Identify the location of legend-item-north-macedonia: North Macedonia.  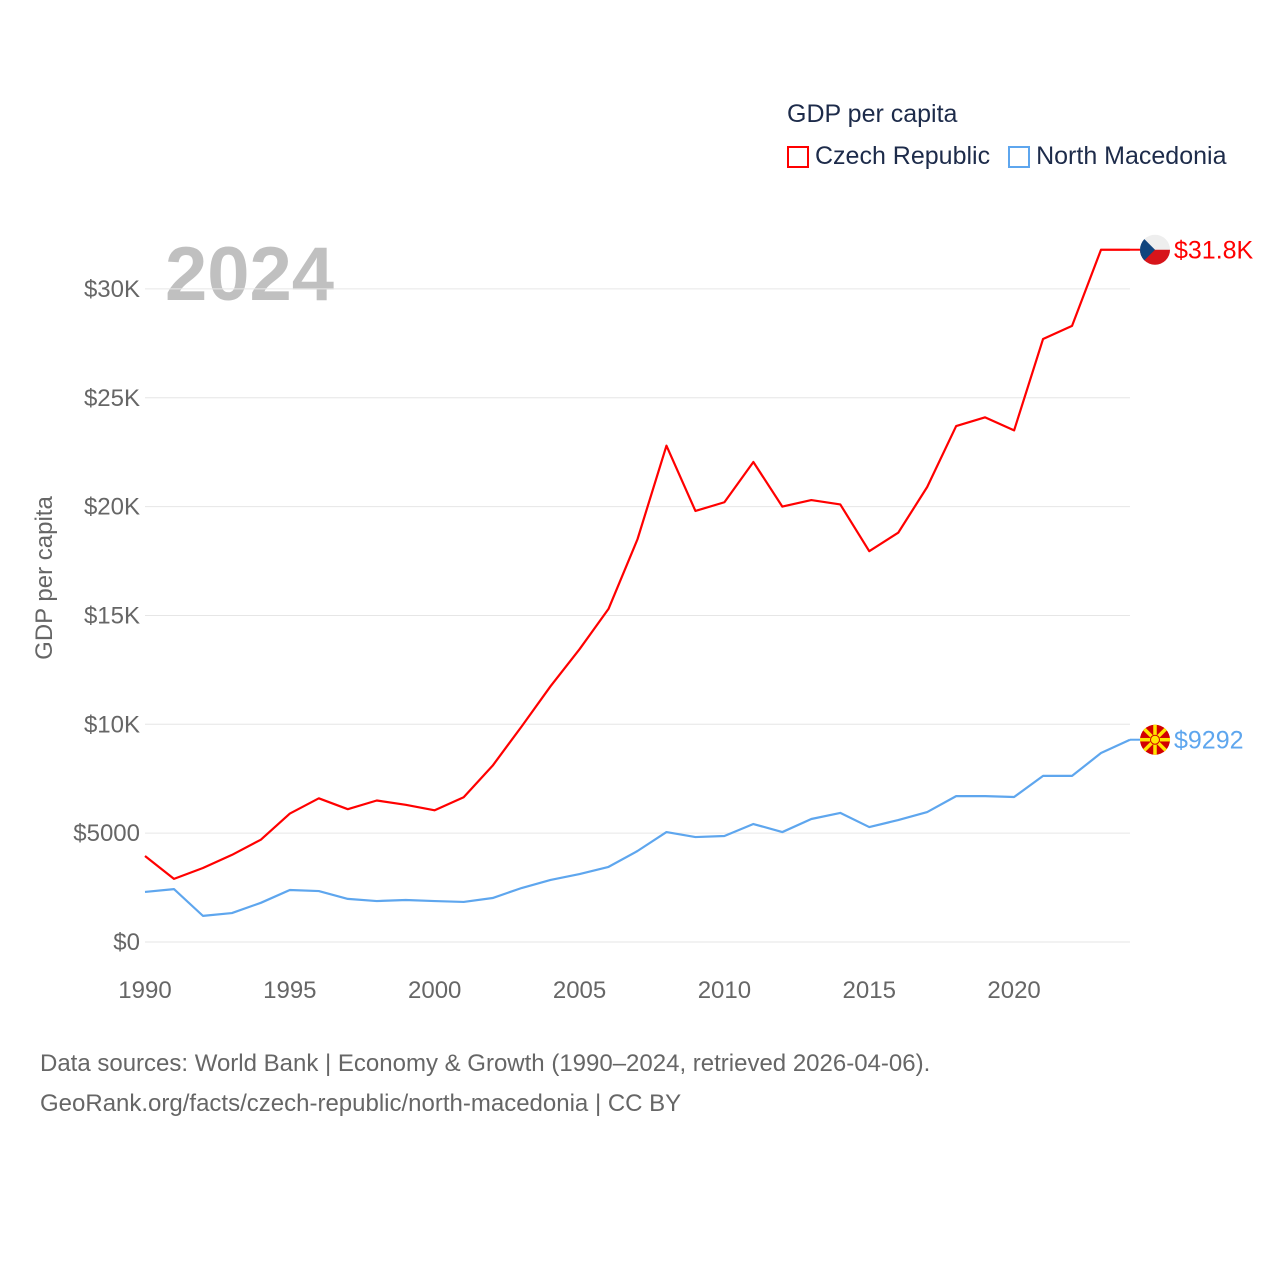
(1117, 156).